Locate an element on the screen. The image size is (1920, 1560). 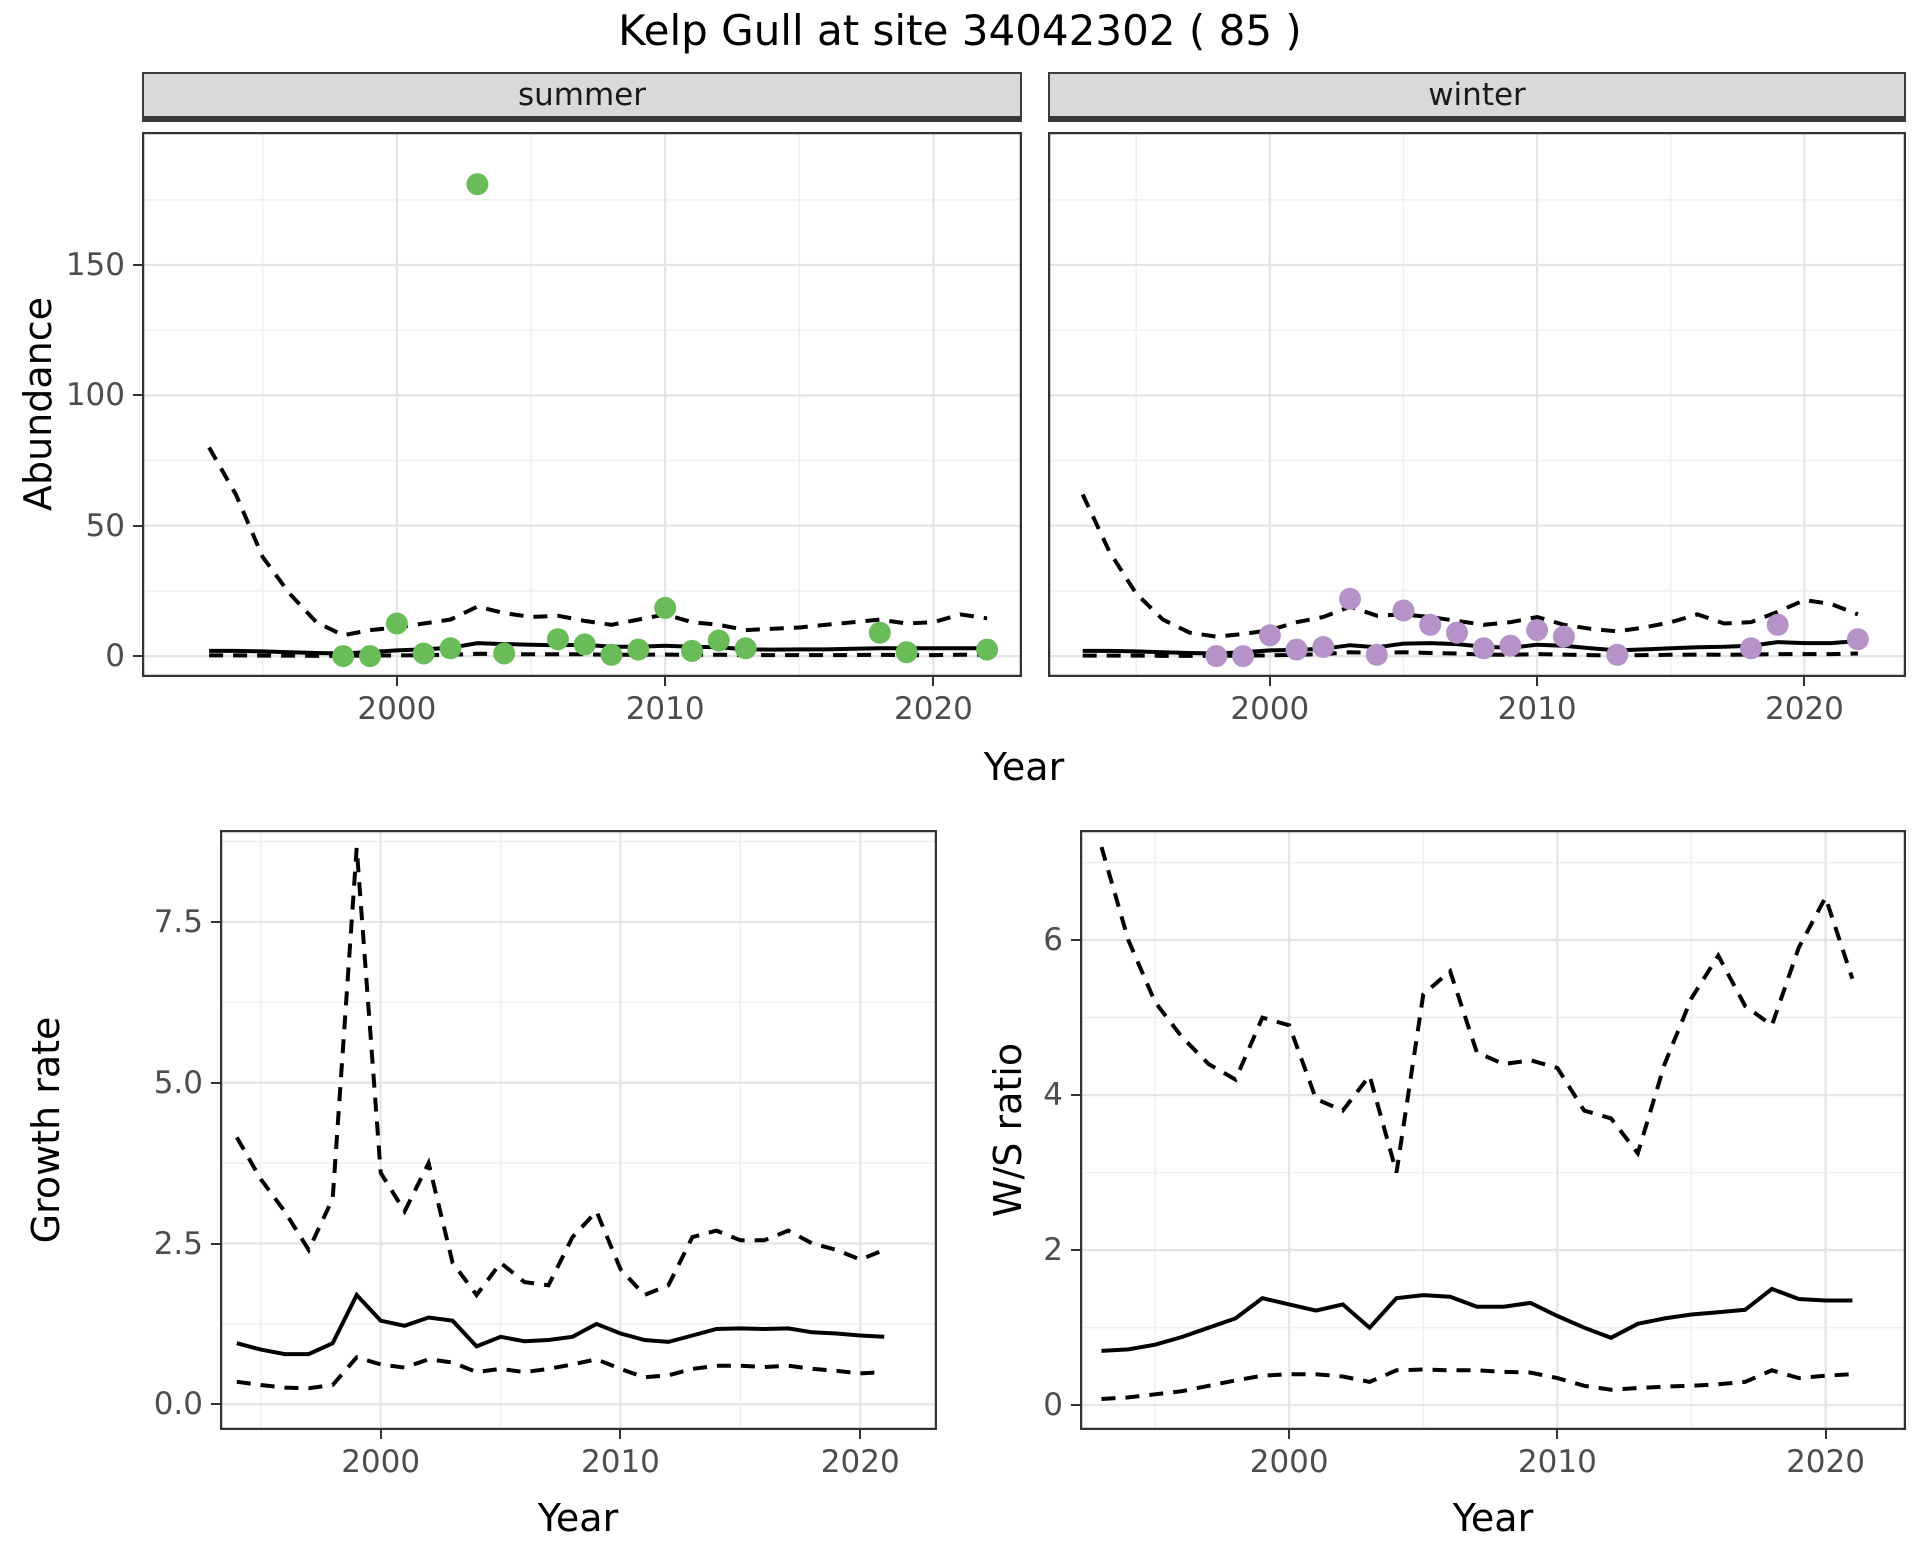
y-tick-label: 6 is located at coordinates (1053, 940).